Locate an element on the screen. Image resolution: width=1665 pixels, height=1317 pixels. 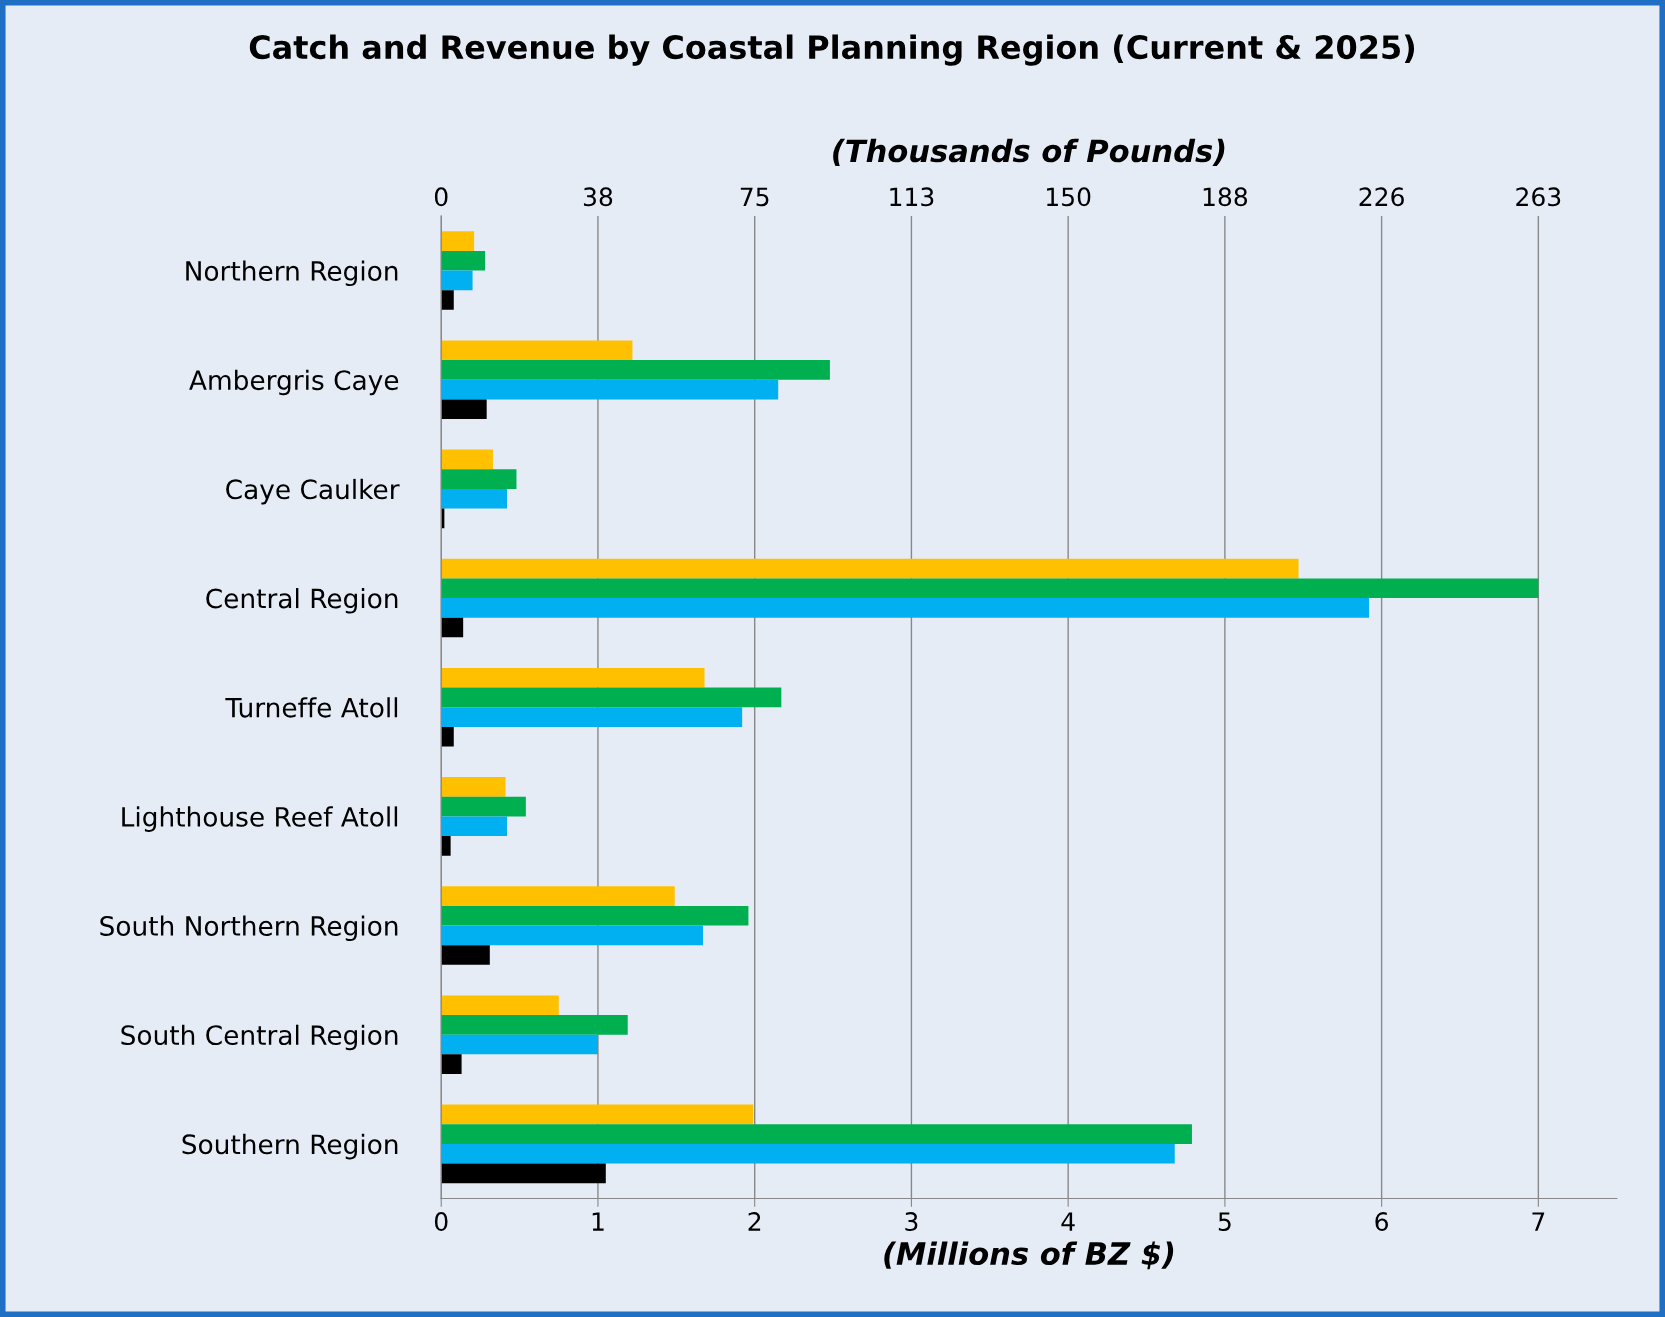
y-tick-label: South Central Region is located at coordinates (259, 1037).